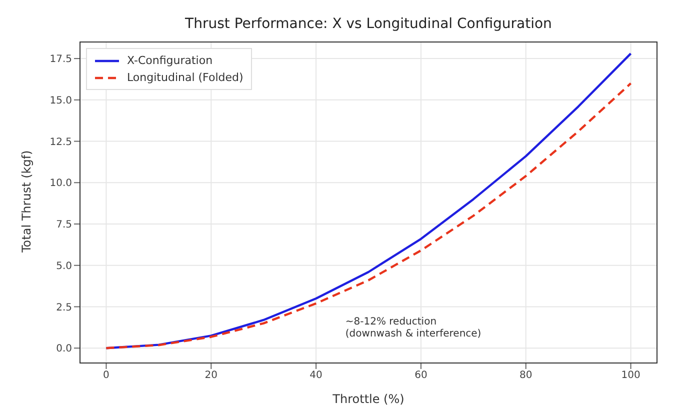 The image size is (679, 419). Describe the element at coordinates (61, 100) in the screenshot. I see `y-tick-label: 15.0` at that location.